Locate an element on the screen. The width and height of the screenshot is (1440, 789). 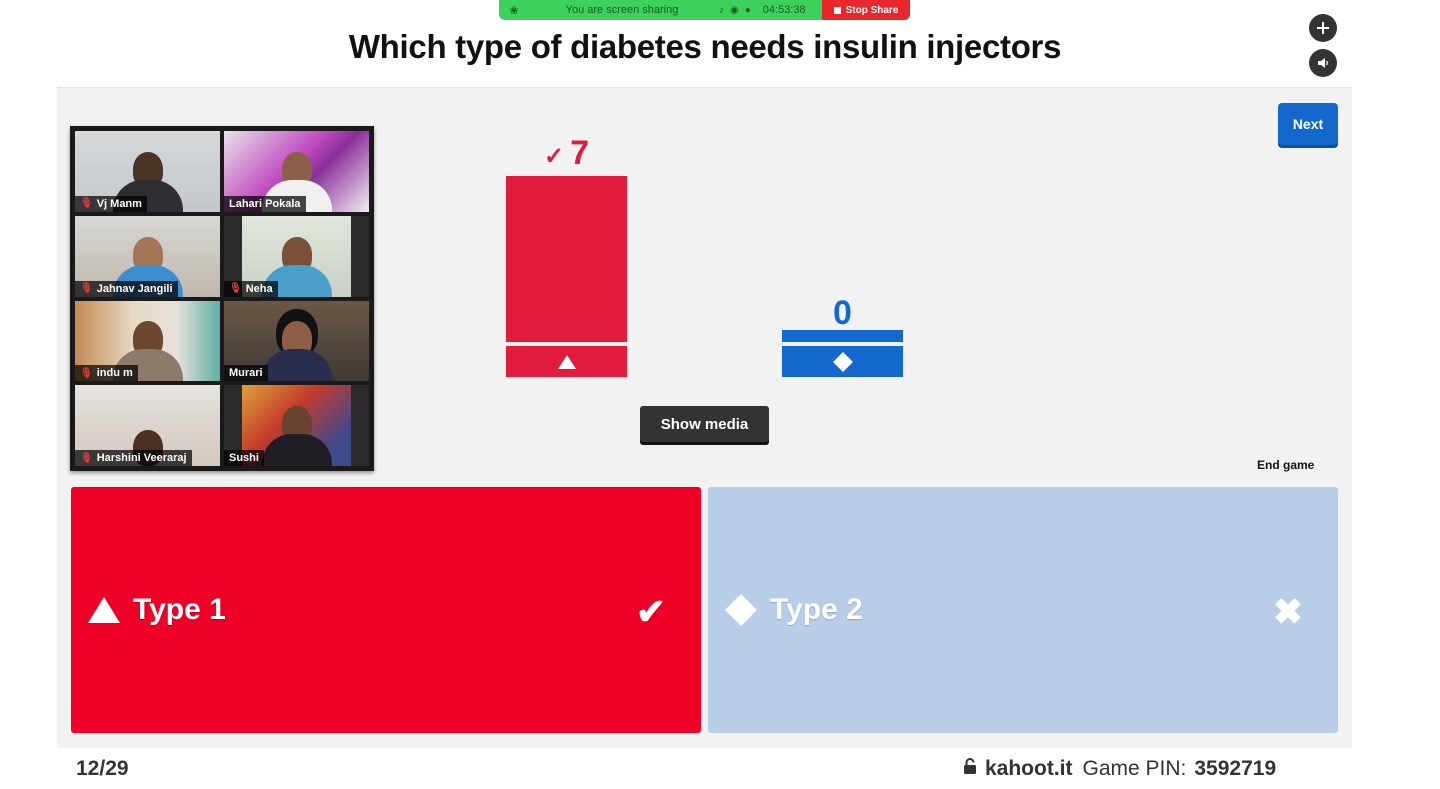
incorrect-cross-icon: ✖ is located at coordinates (1287, 611).